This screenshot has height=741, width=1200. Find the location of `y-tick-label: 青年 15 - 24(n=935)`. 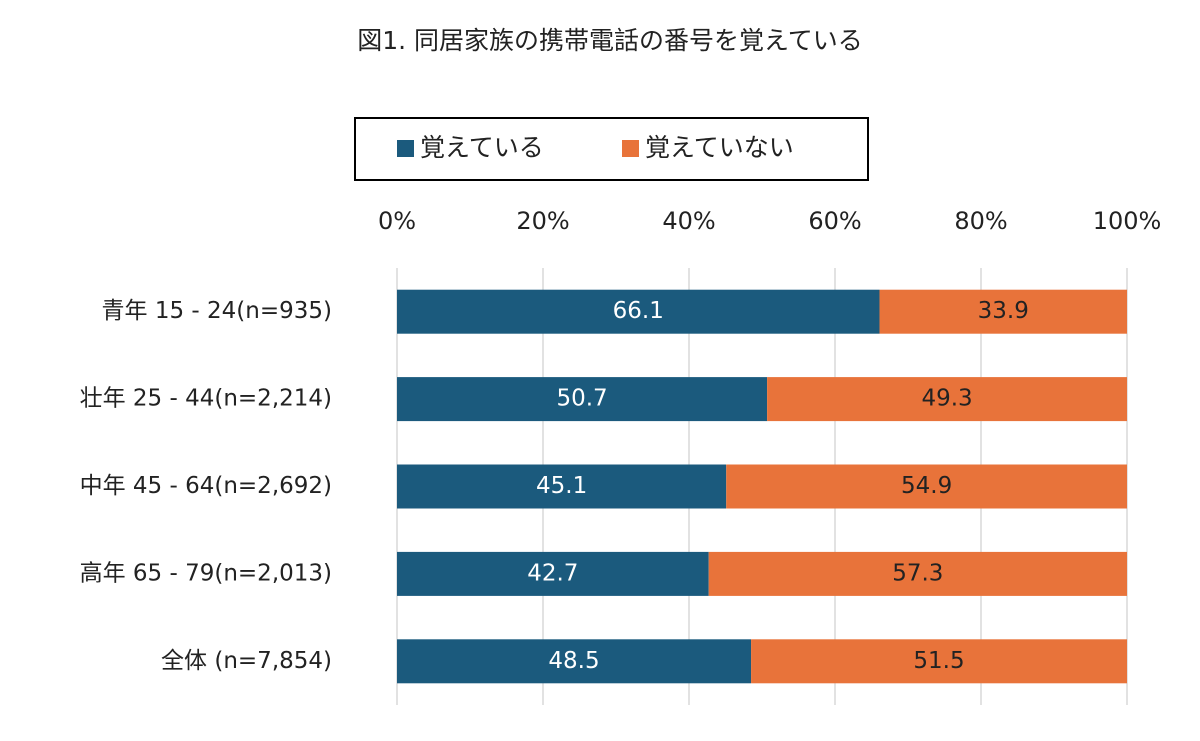

y-tick-label: 青年 15 - 24(n=935) is located at coordinates (217, 311).